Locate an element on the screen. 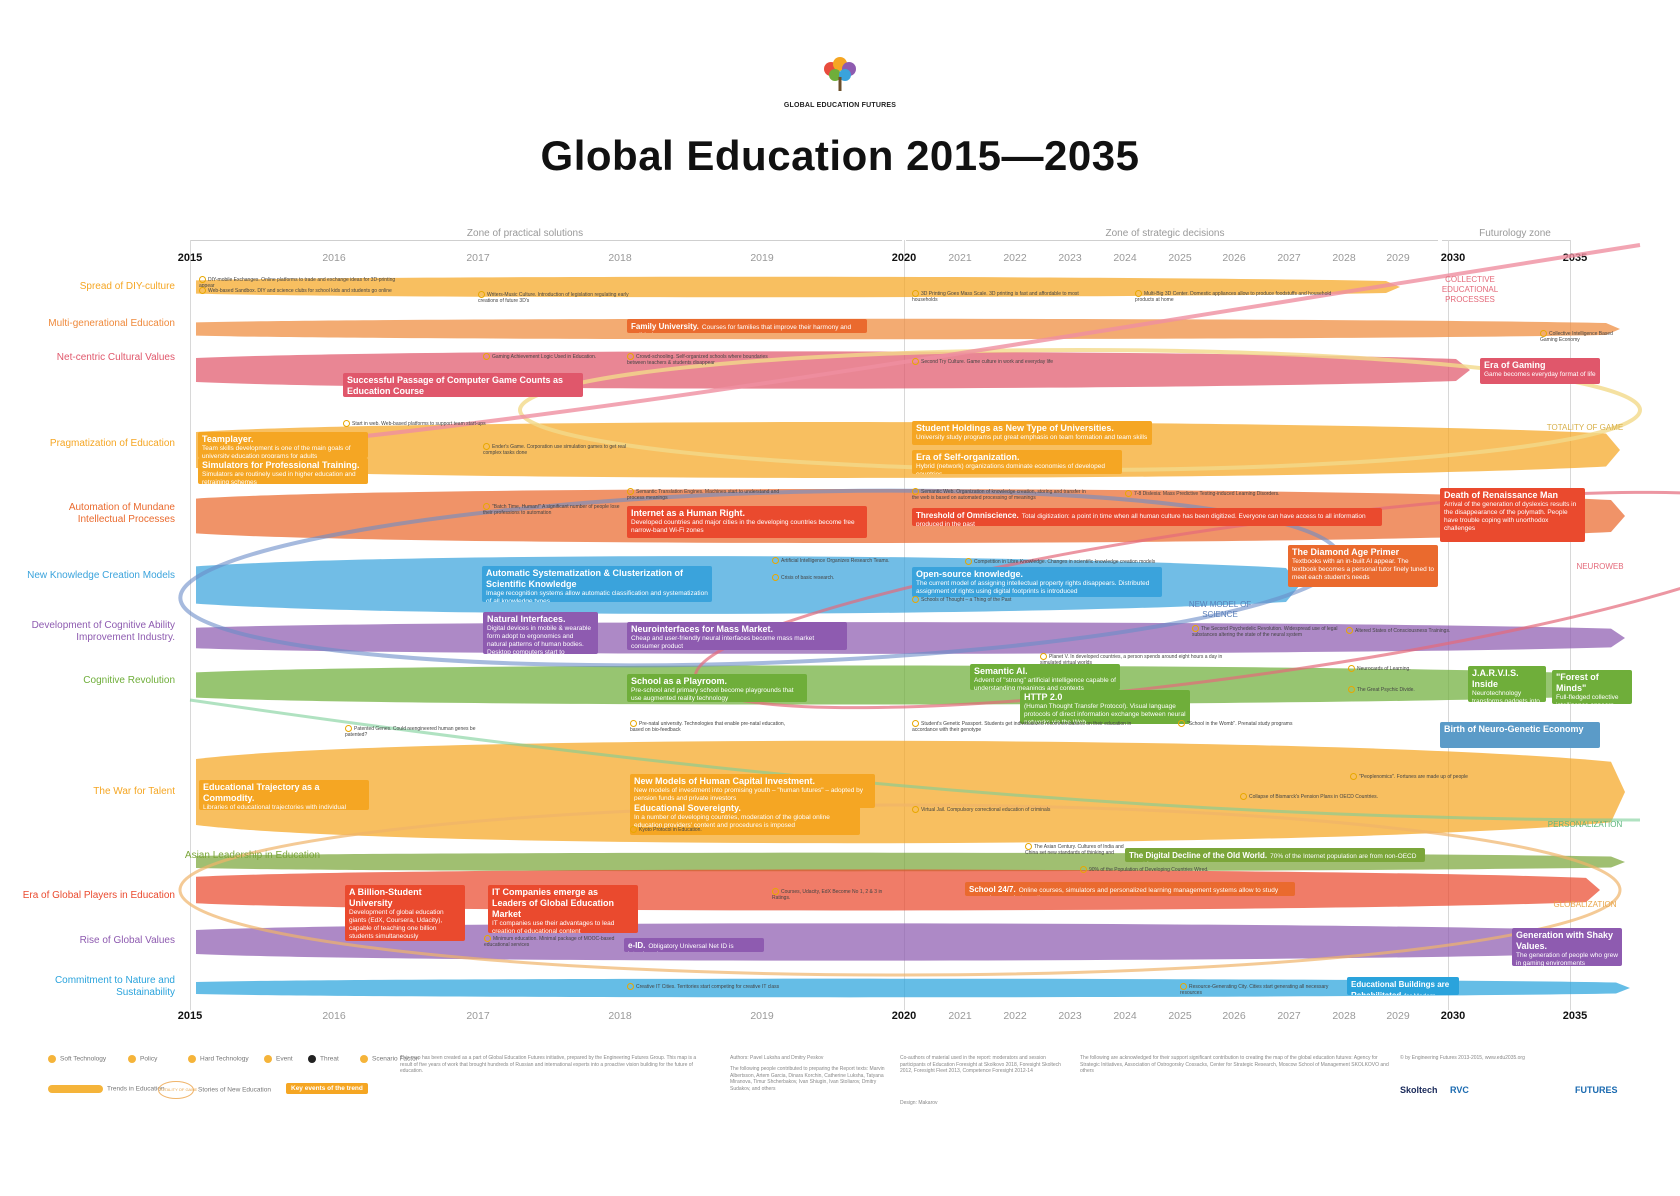 The height and width of the screenshot is (1196, 1680). key-event-title: Open-source knowledge. is located at coordinates (970, 574).